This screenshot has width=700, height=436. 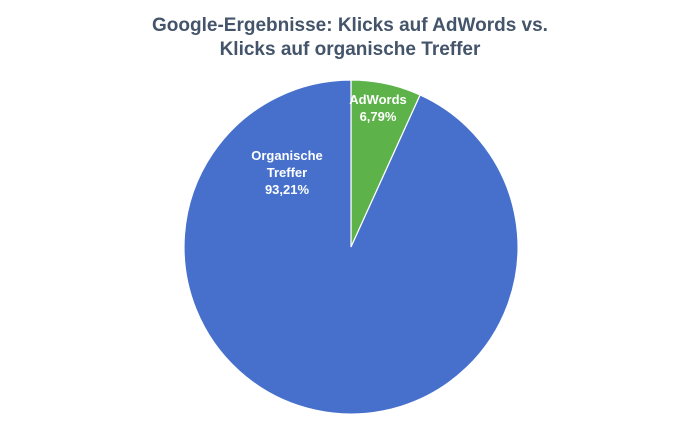 What do you see at coordinates (378, 108) in the screenshot?
I see `pie-slice-label-0: AdWords 6,79%` at bounding box center [378, 108].